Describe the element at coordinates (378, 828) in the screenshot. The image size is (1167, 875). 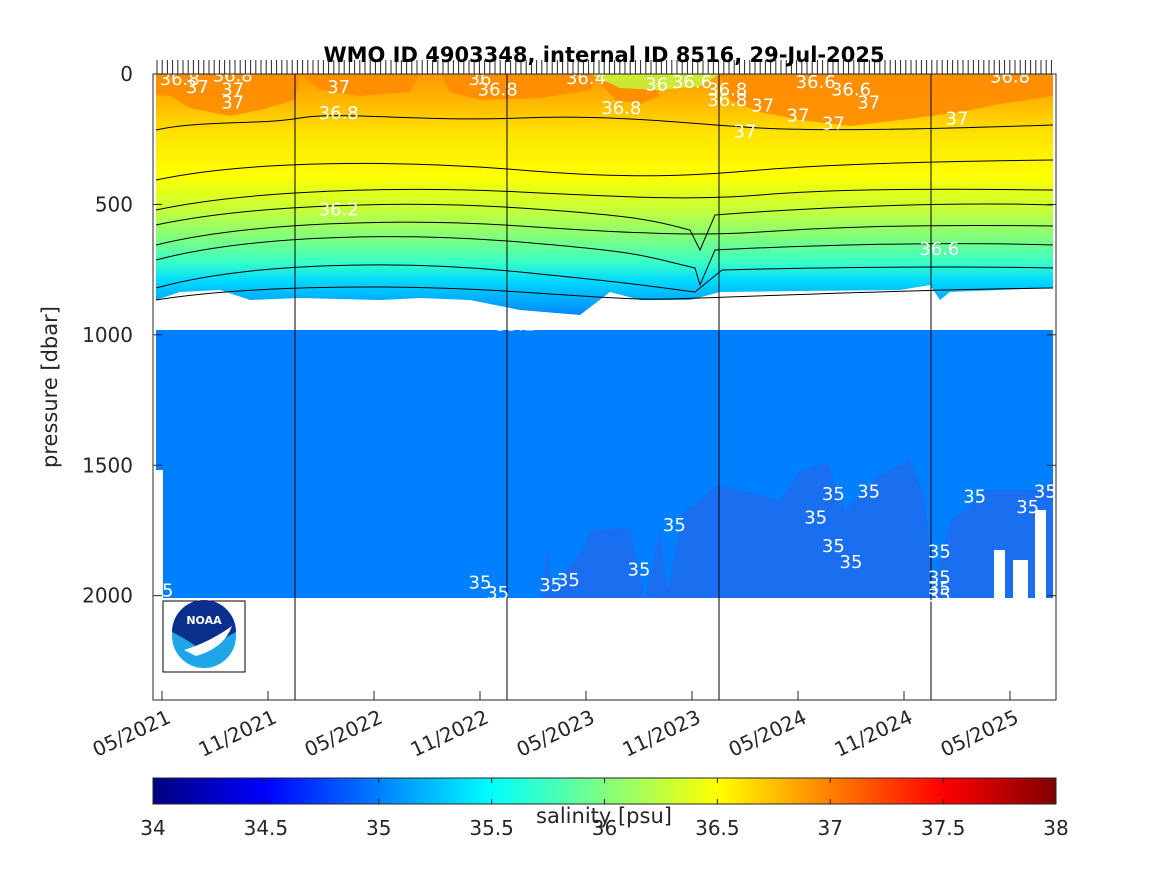
I see `colorbar-tick-label: 35` at that location.